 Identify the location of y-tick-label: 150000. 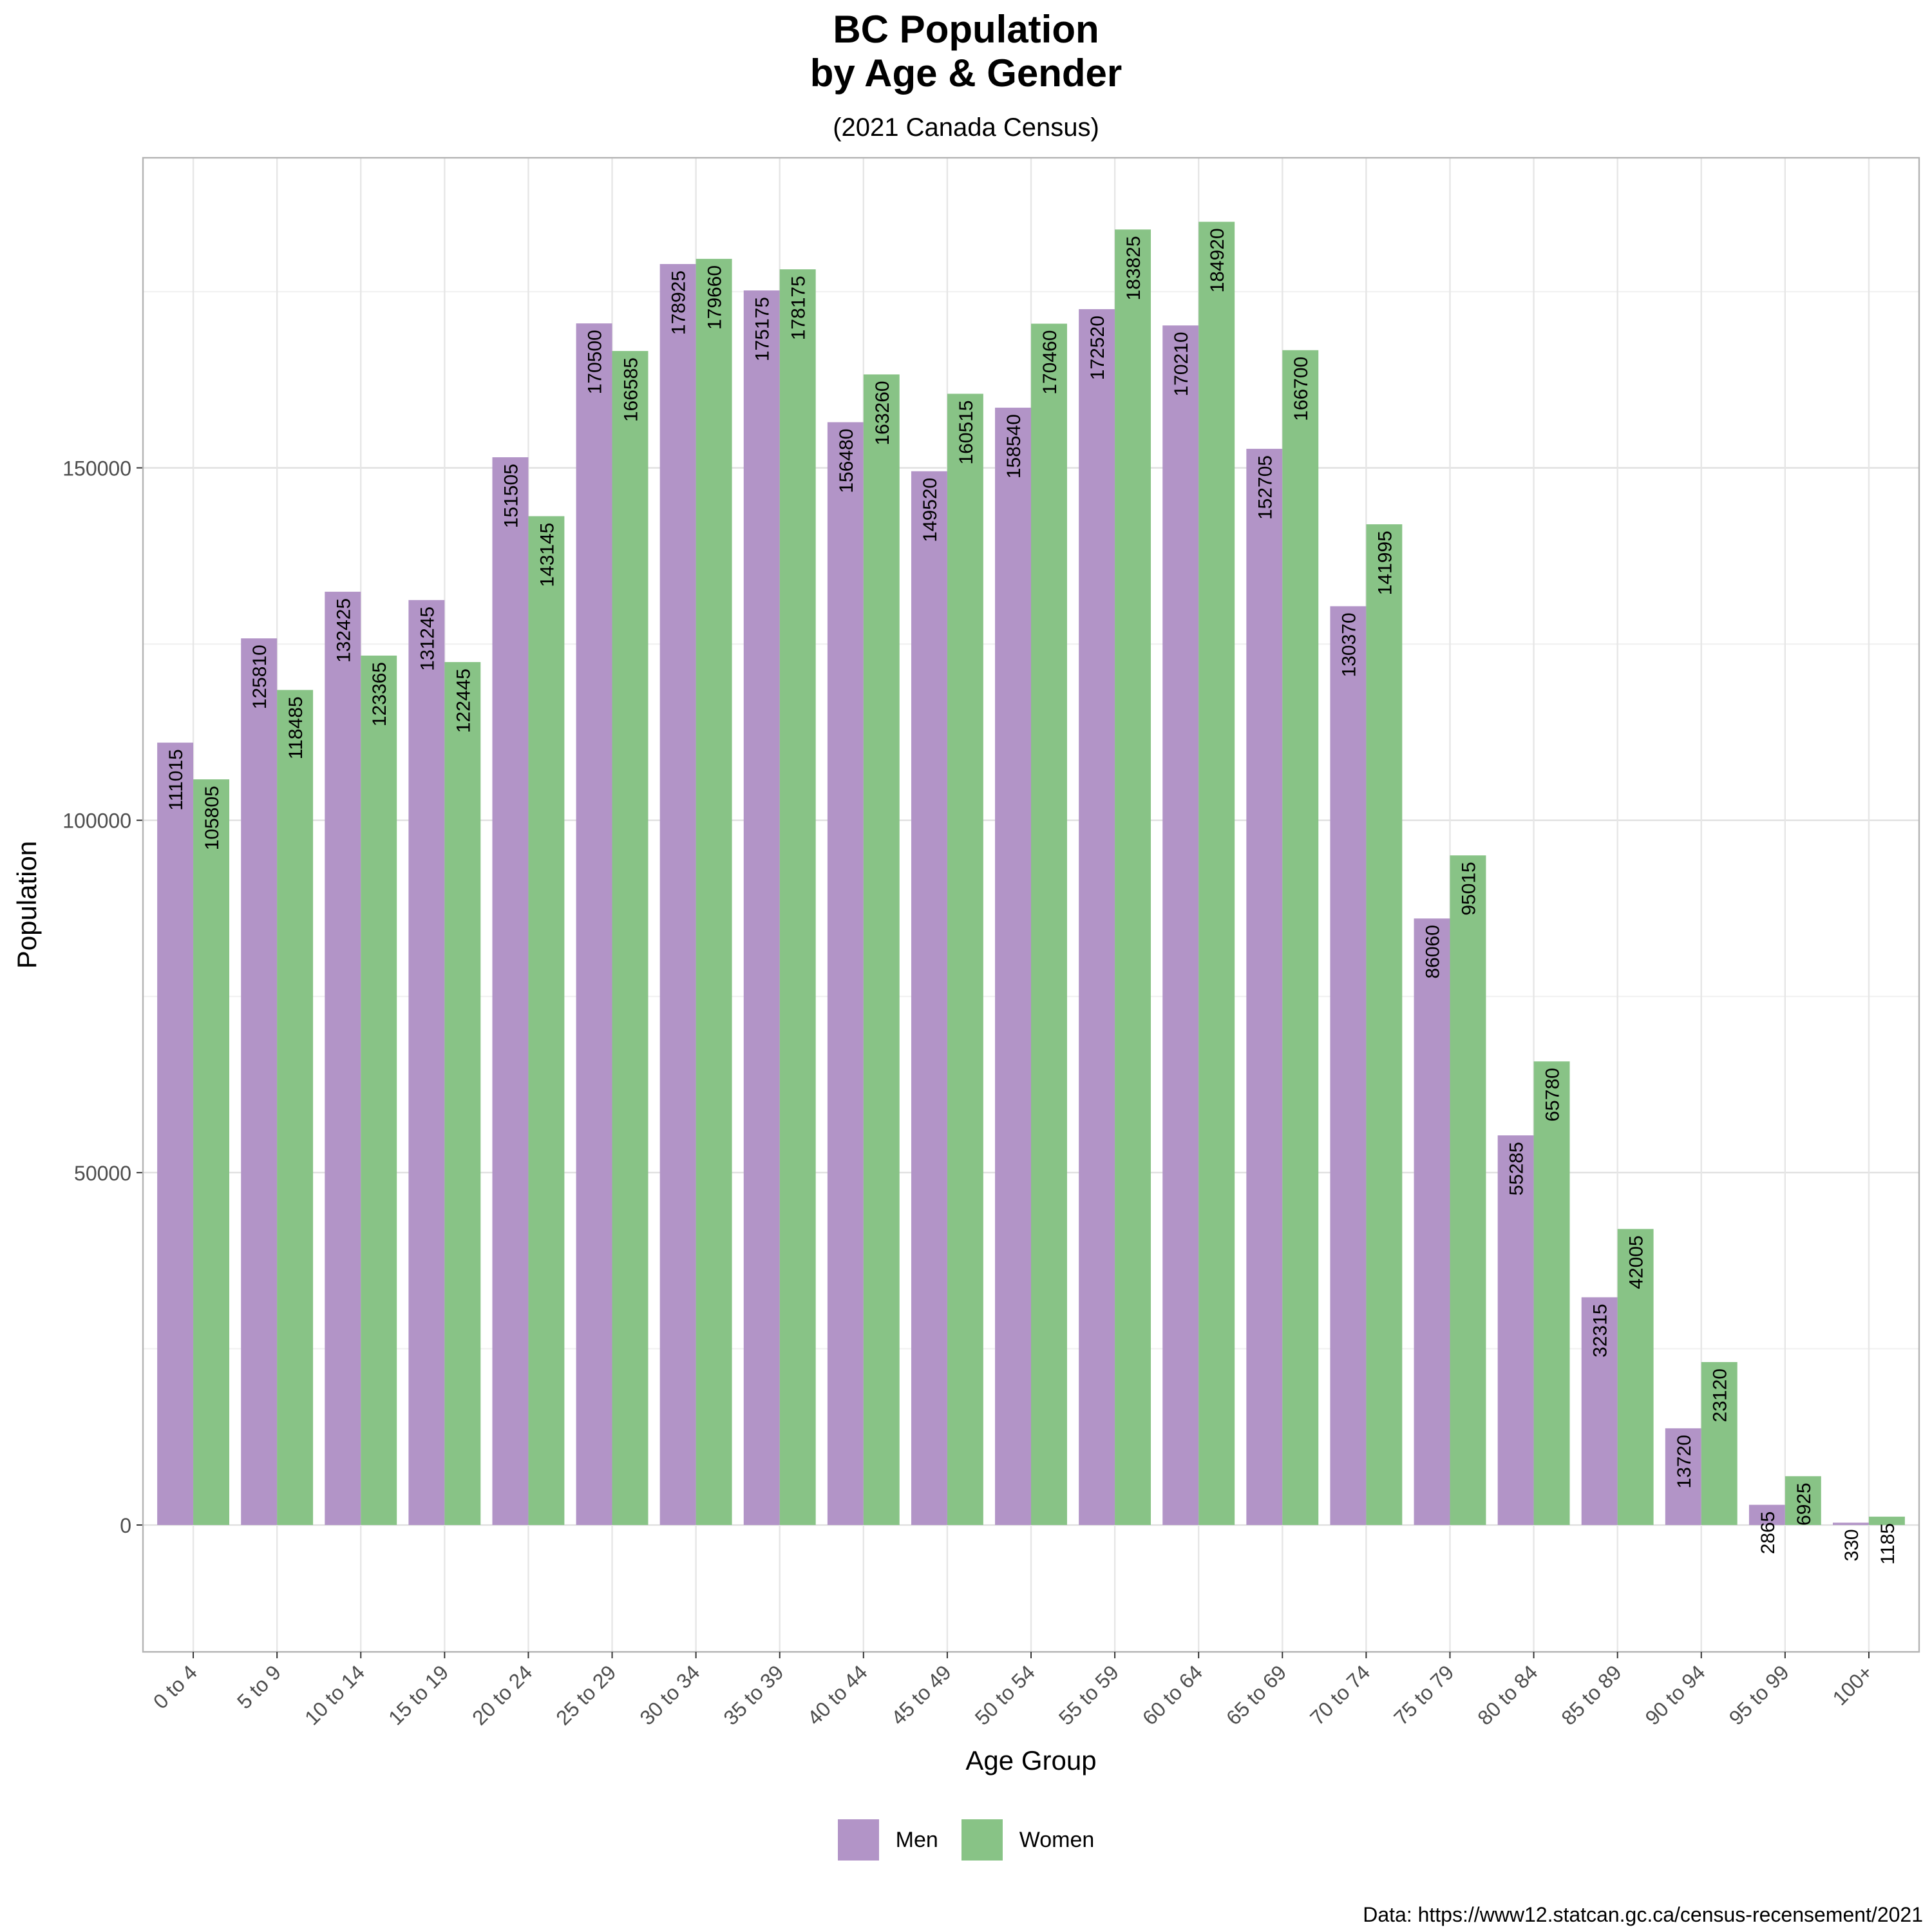
(96, 468).